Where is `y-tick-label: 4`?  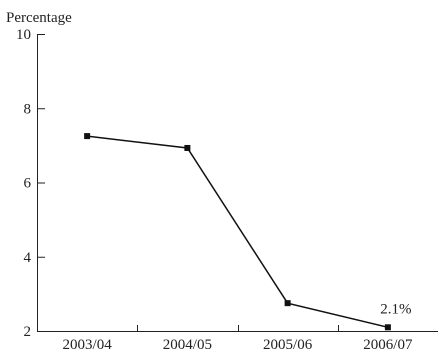
y-tick-label: 4 is located at coordinates (28, 258).